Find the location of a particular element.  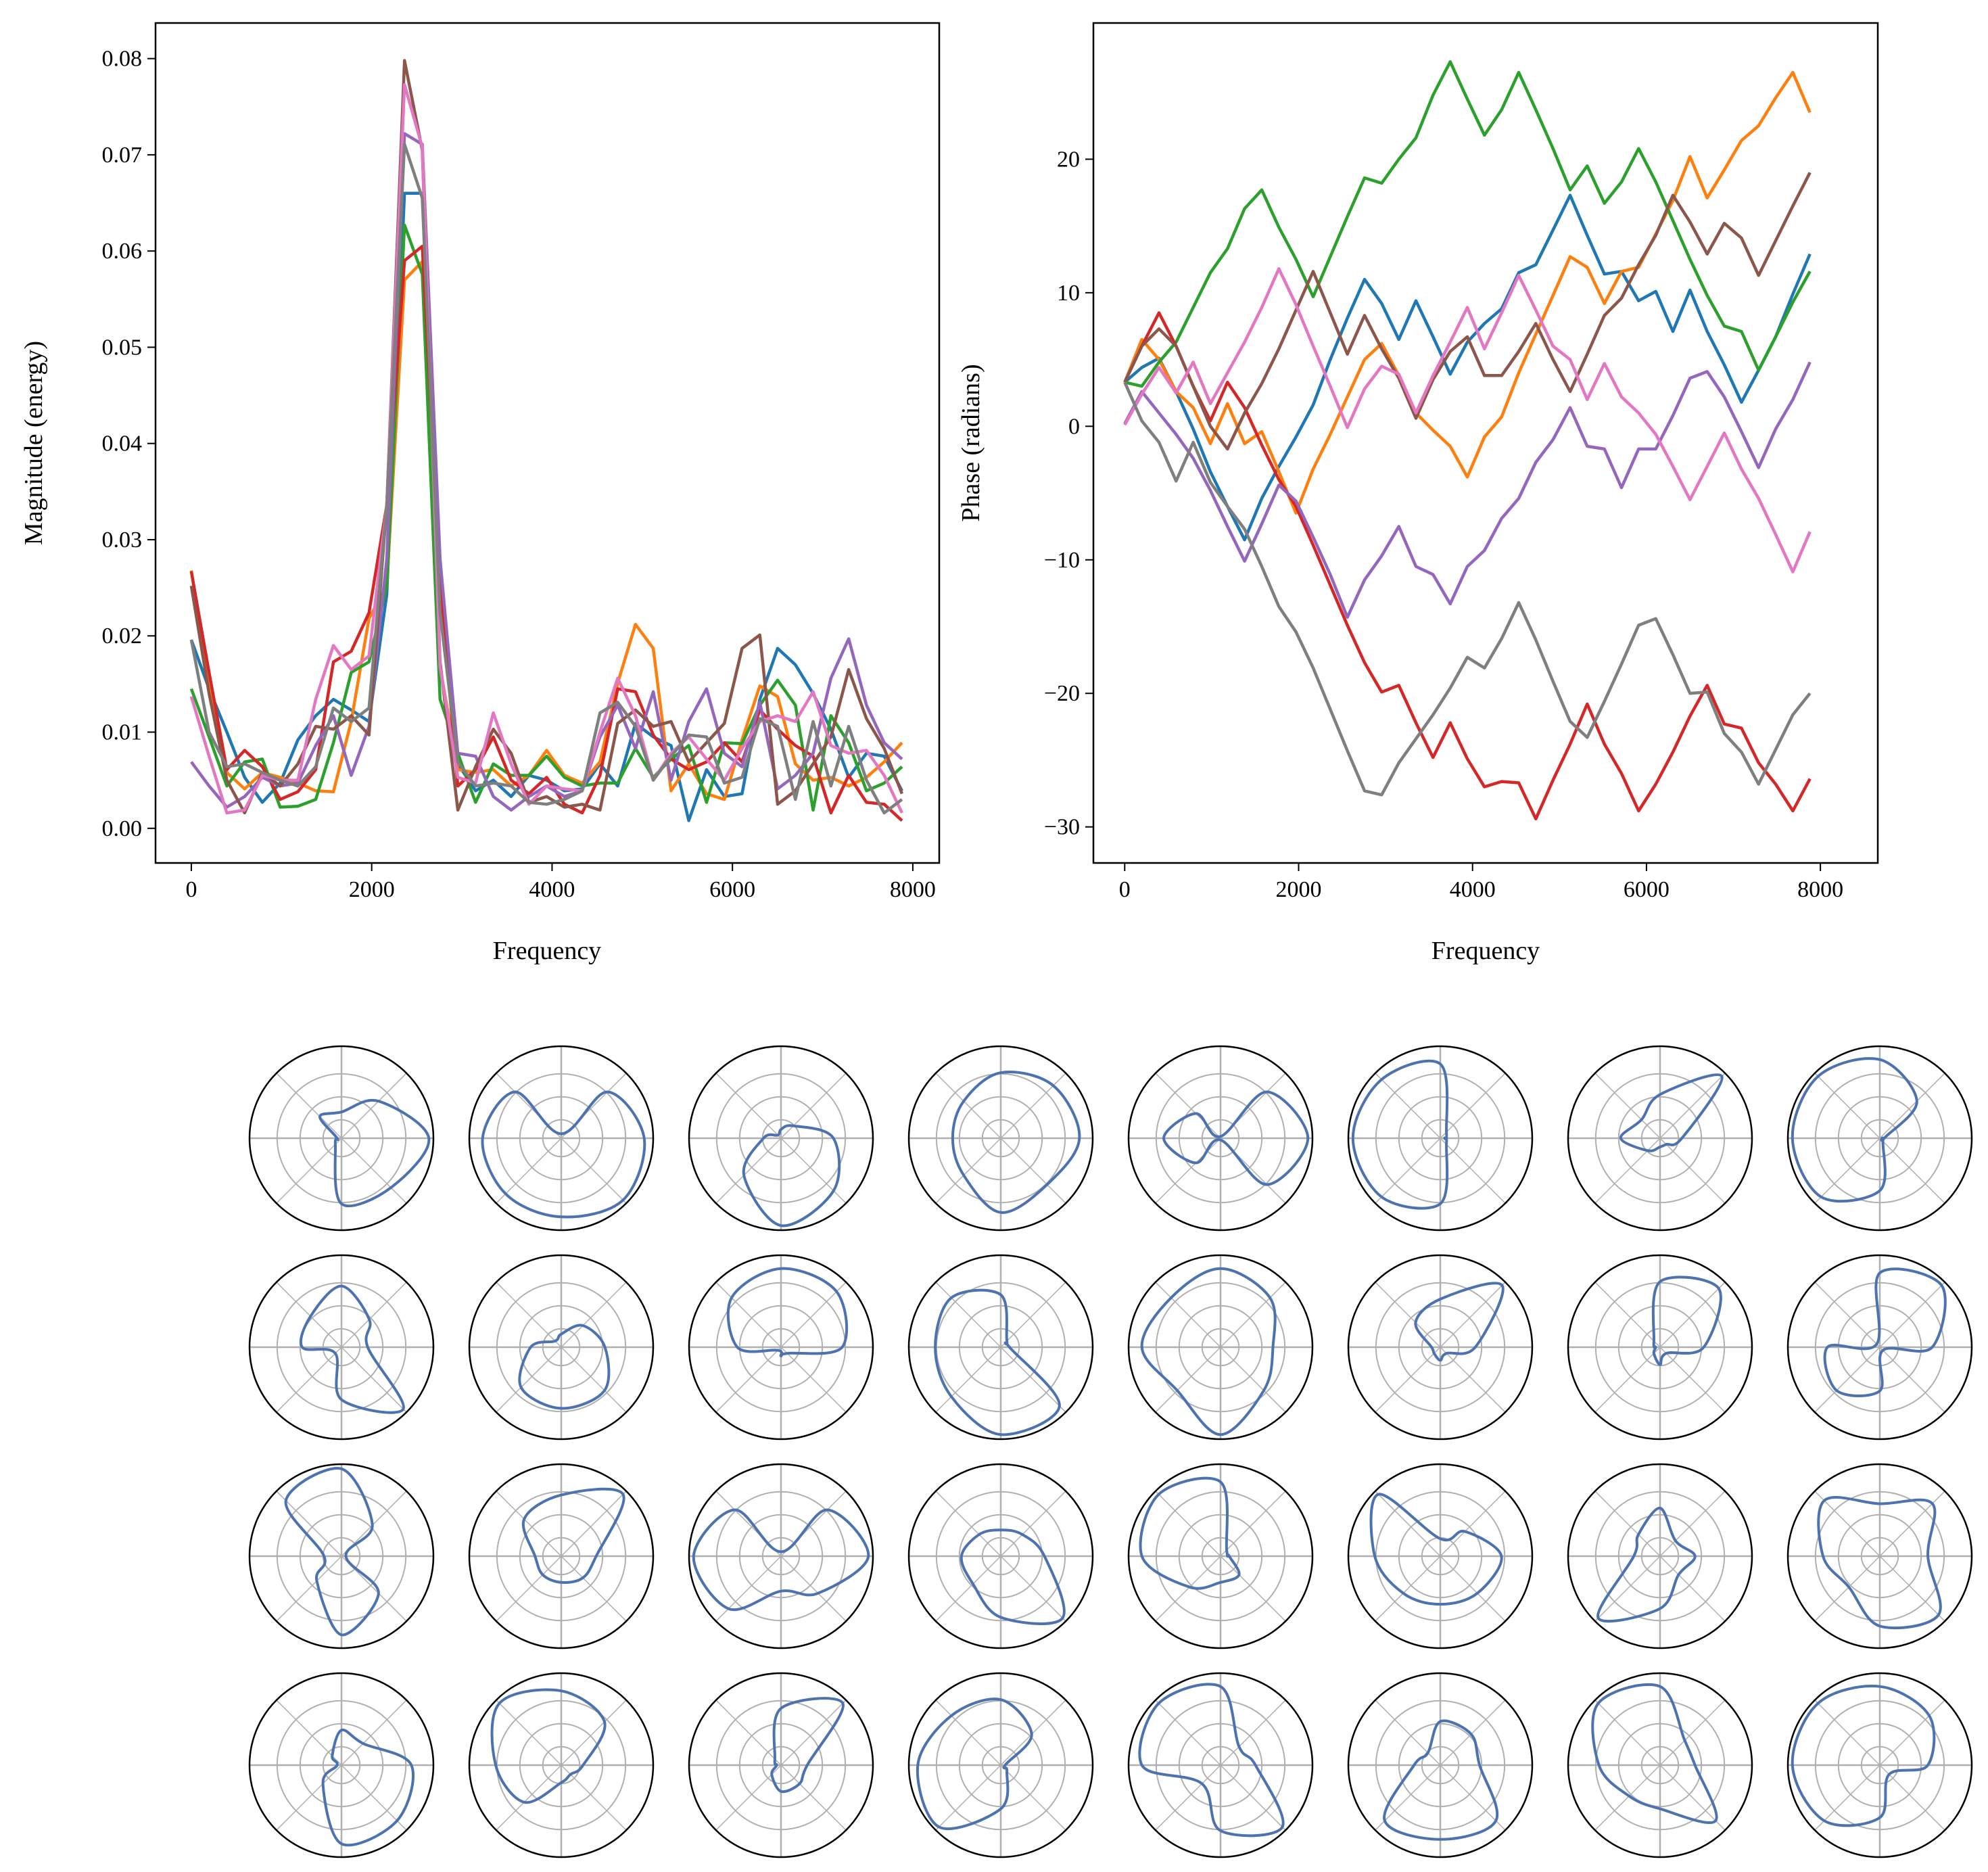

series-line-C1 is located at coordinates (1468, 292).